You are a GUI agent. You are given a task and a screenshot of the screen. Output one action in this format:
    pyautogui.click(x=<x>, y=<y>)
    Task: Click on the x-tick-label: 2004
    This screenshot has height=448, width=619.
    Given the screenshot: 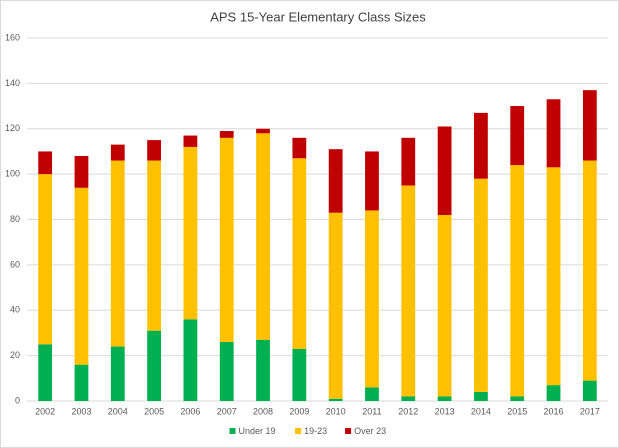 What is the action you would take?
    pyautogui.click(x=118, y=411)
    